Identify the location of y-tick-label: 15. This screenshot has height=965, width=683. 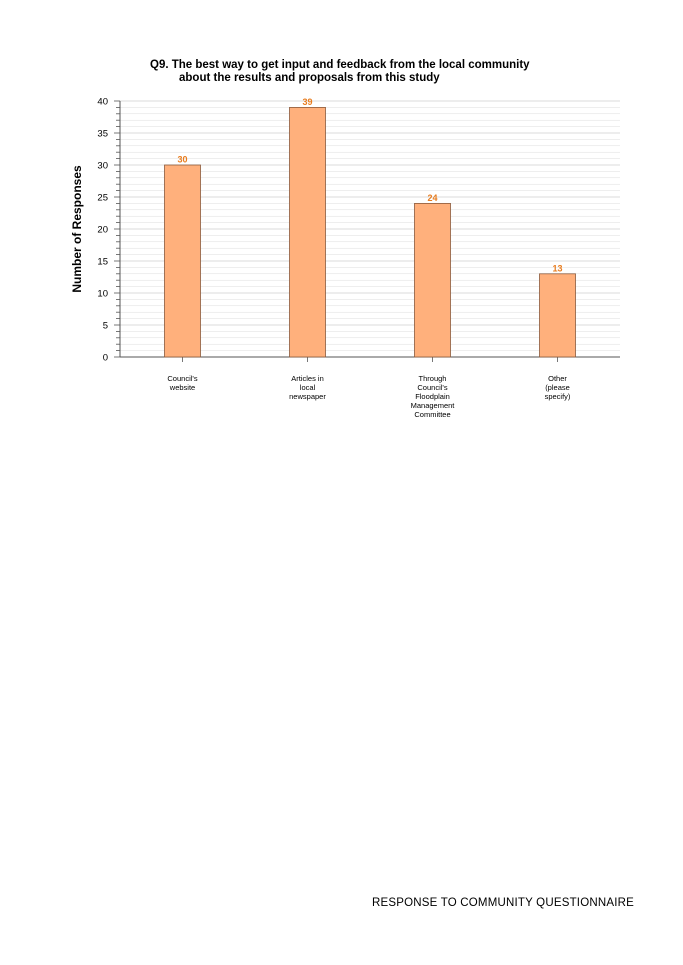
(102, 262).